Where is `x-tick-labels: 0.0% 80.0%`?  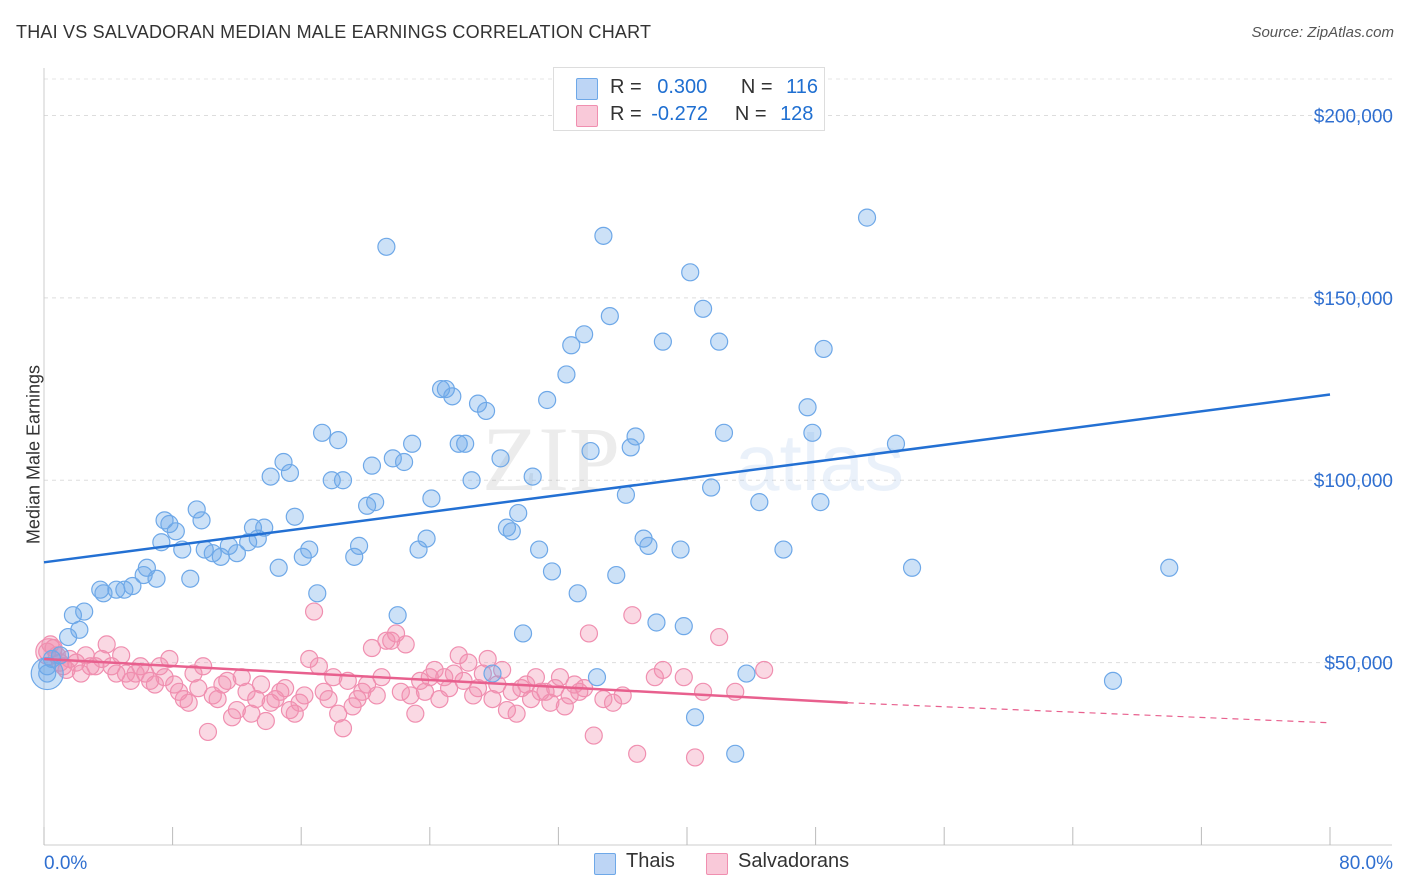 x-tick-labels: 0.0% 80.0% is located at coordinates (718, 863).